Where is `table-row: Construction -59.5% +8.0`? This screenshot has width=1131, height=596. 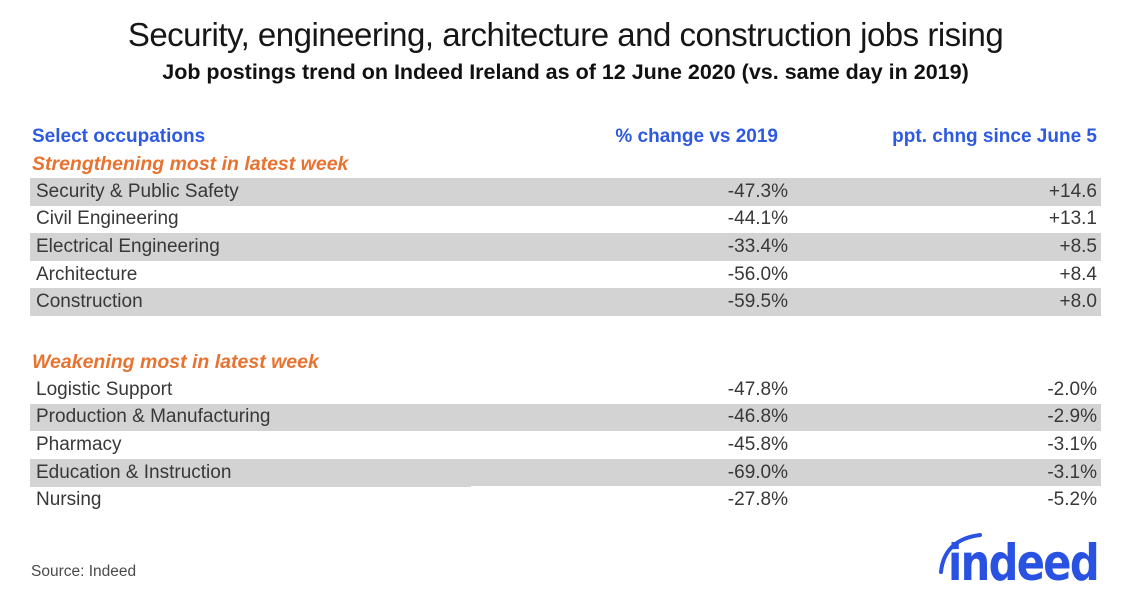 table-row: Construction -59.5% +8.0 is located at coordinates (565, 302).